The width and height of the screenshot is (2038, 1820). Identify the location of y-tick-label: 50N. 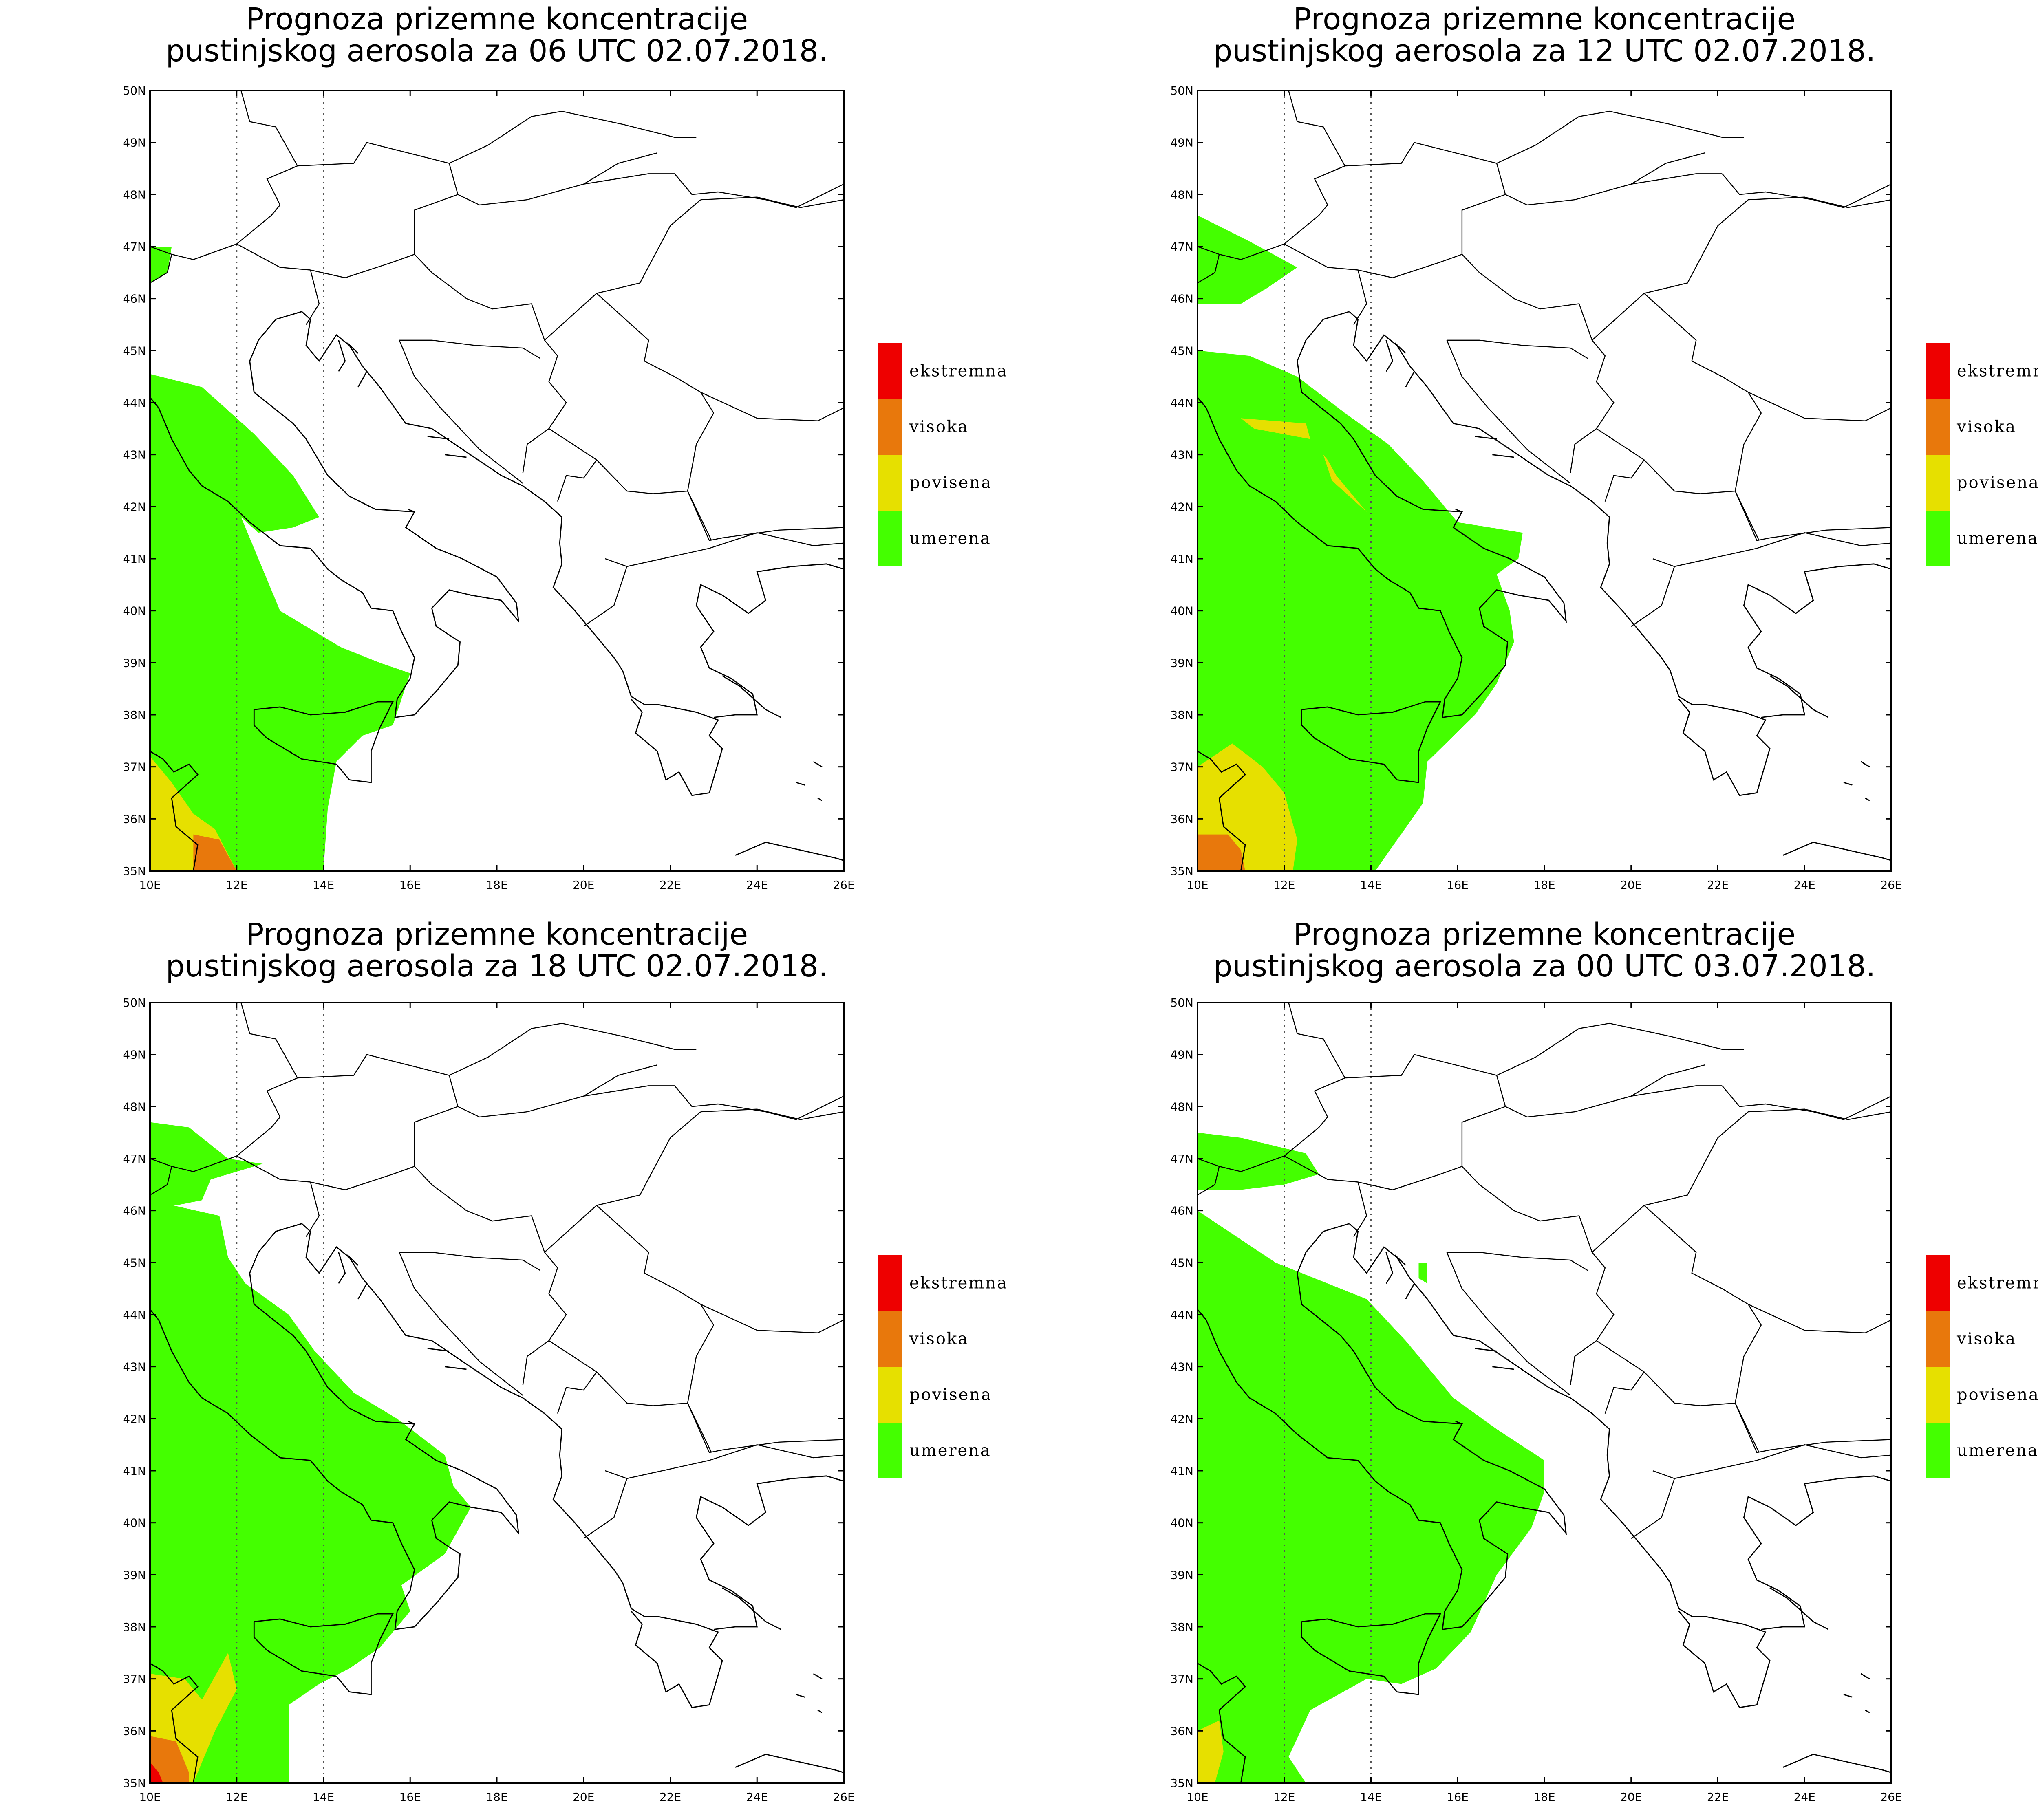
(1181, 91).